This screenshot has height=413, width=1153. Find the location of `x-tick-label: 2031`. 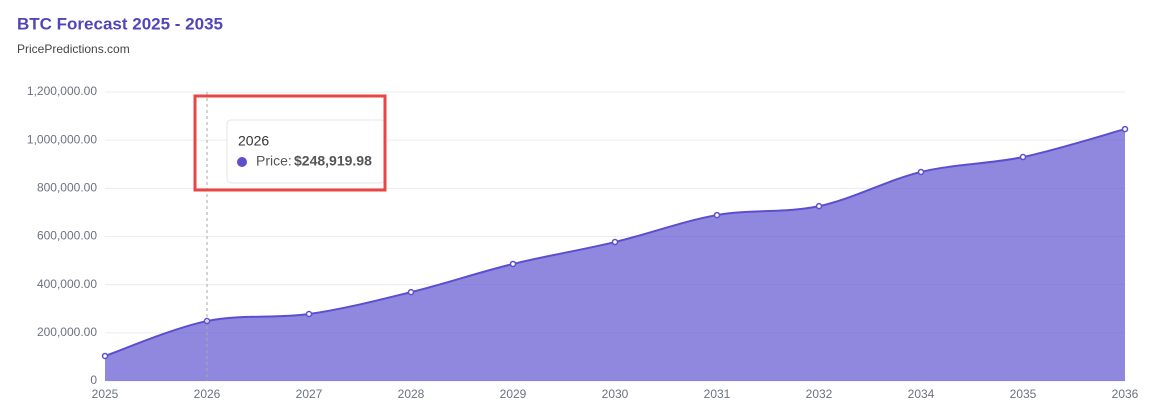

x-tick-label: 2031 is located at coordinates (717, 394).